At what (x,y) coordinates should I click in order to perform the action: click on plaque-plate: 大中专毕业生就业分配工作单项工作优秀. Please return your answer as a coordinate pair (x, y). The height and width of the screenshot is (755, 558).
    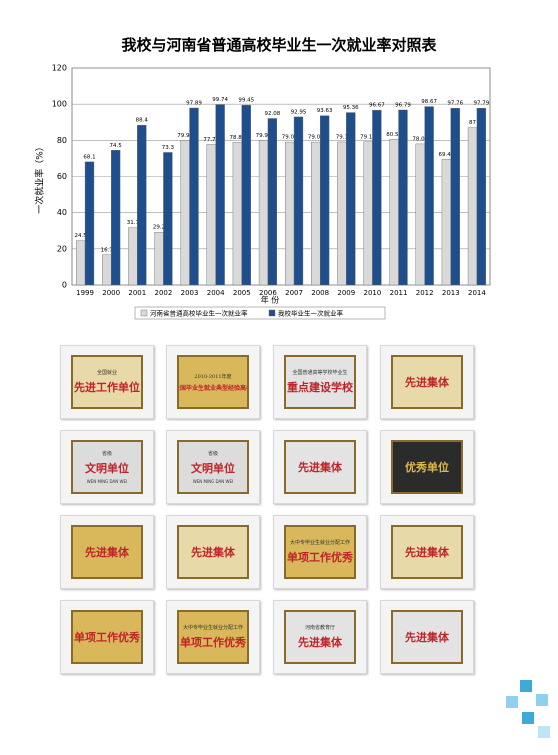
    Looking at the image, I should click on (213, 637).